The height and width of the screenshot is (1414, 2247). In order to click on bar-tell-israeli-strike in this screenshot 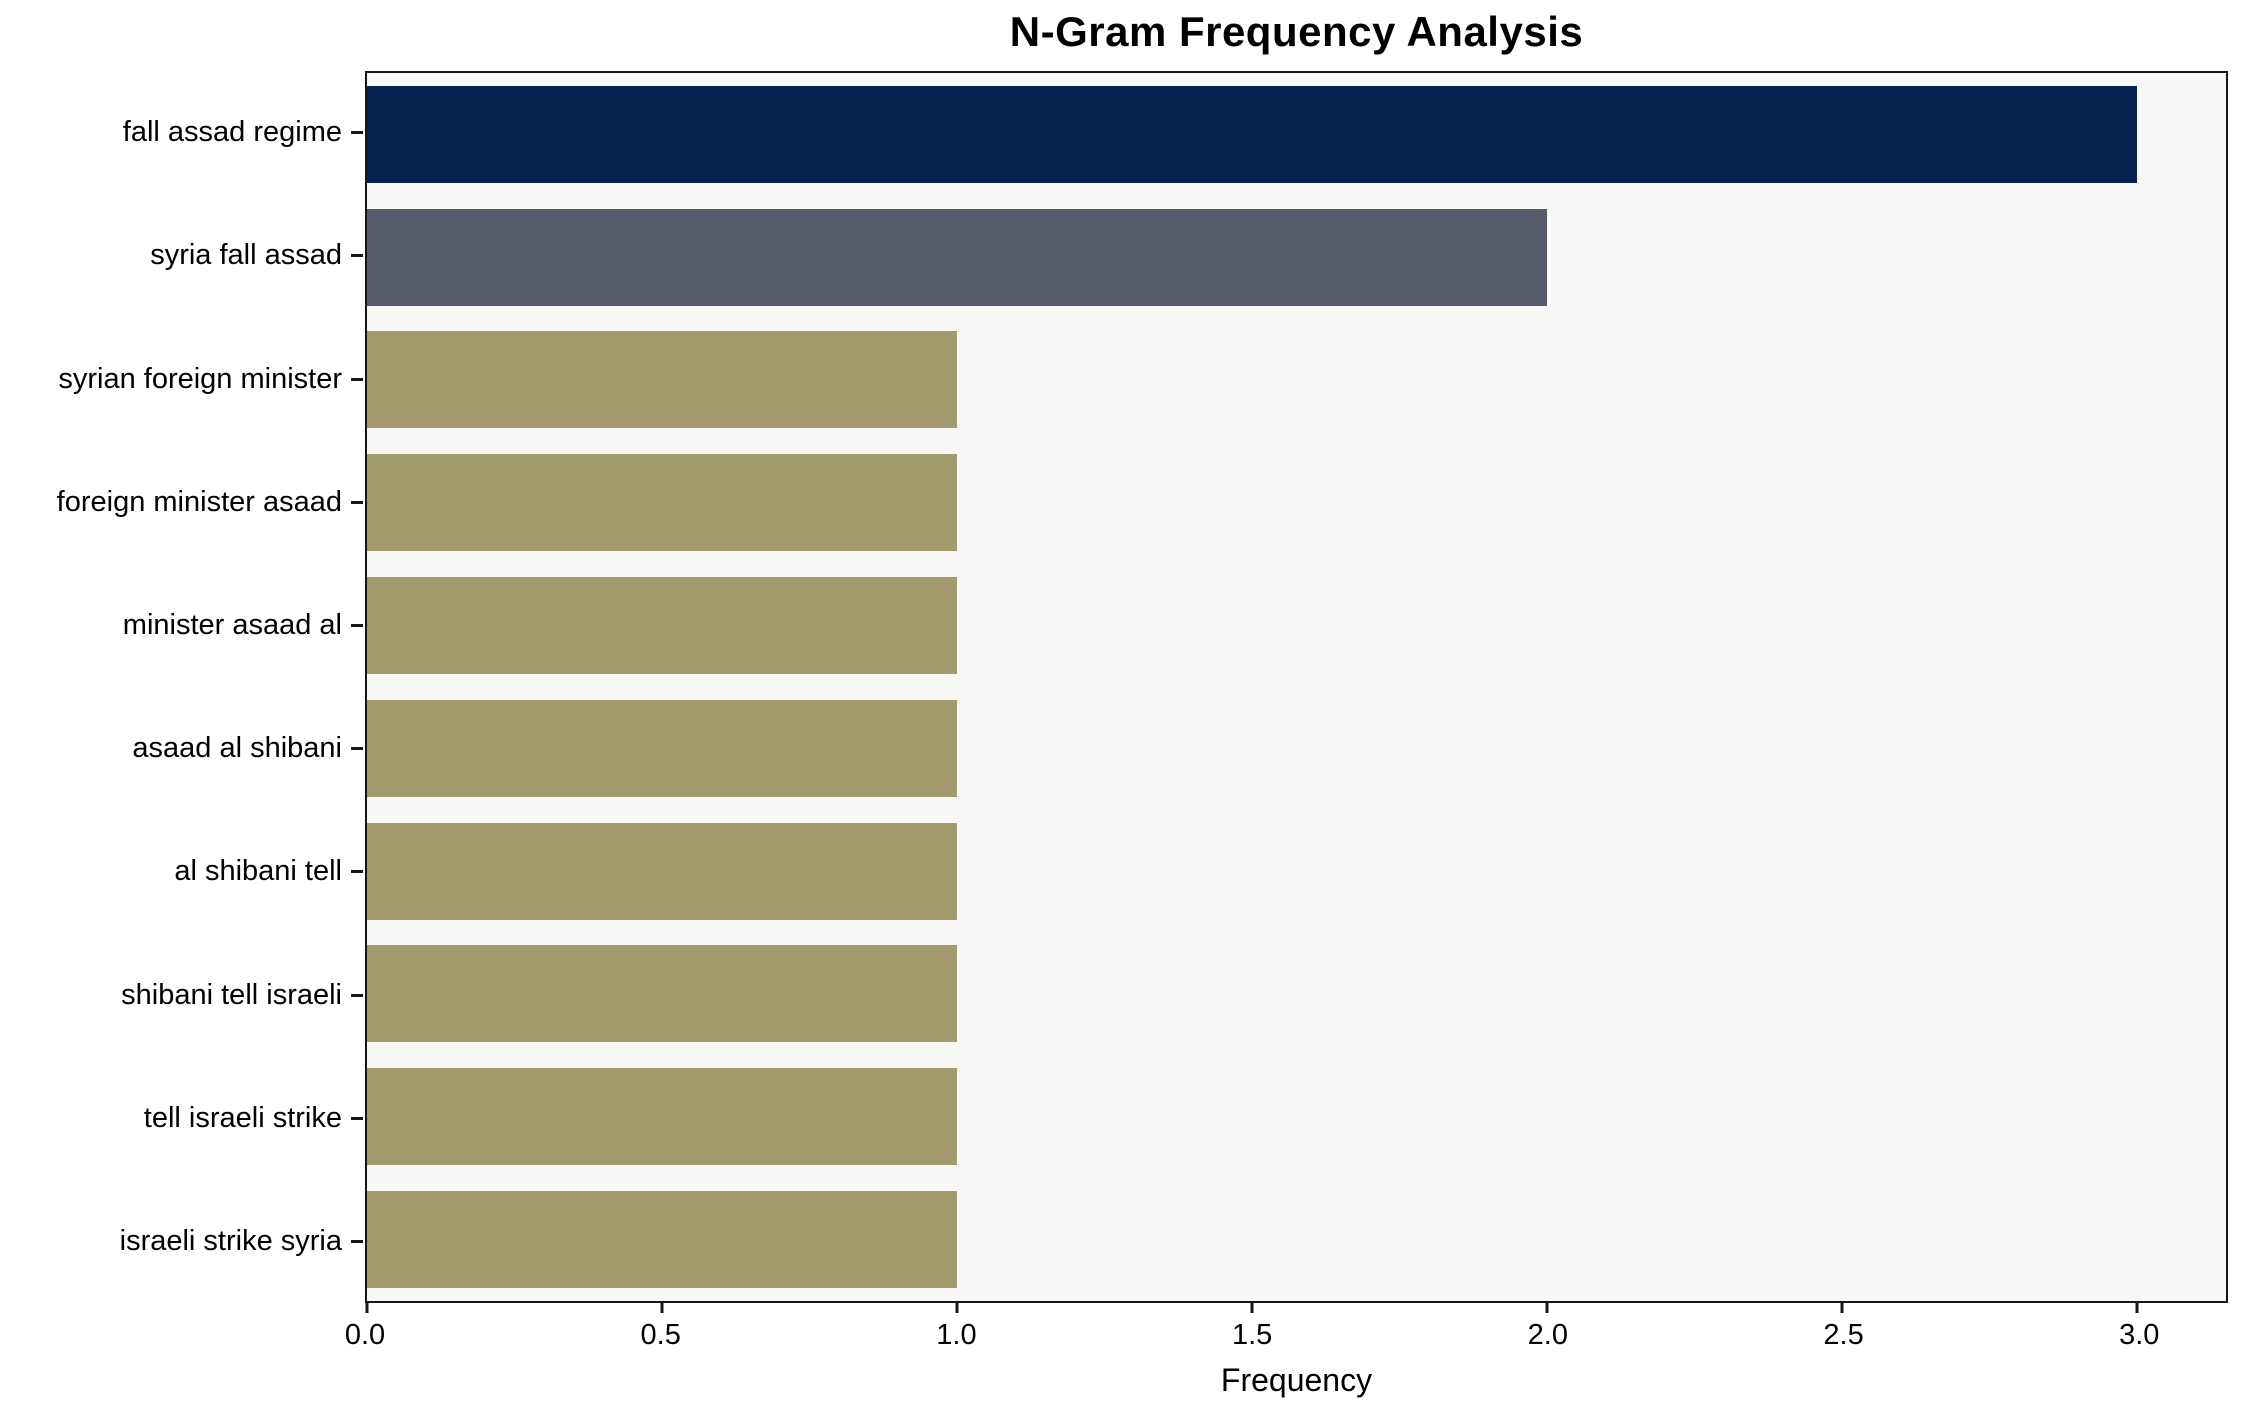, I will do `click(662, 1117)`.